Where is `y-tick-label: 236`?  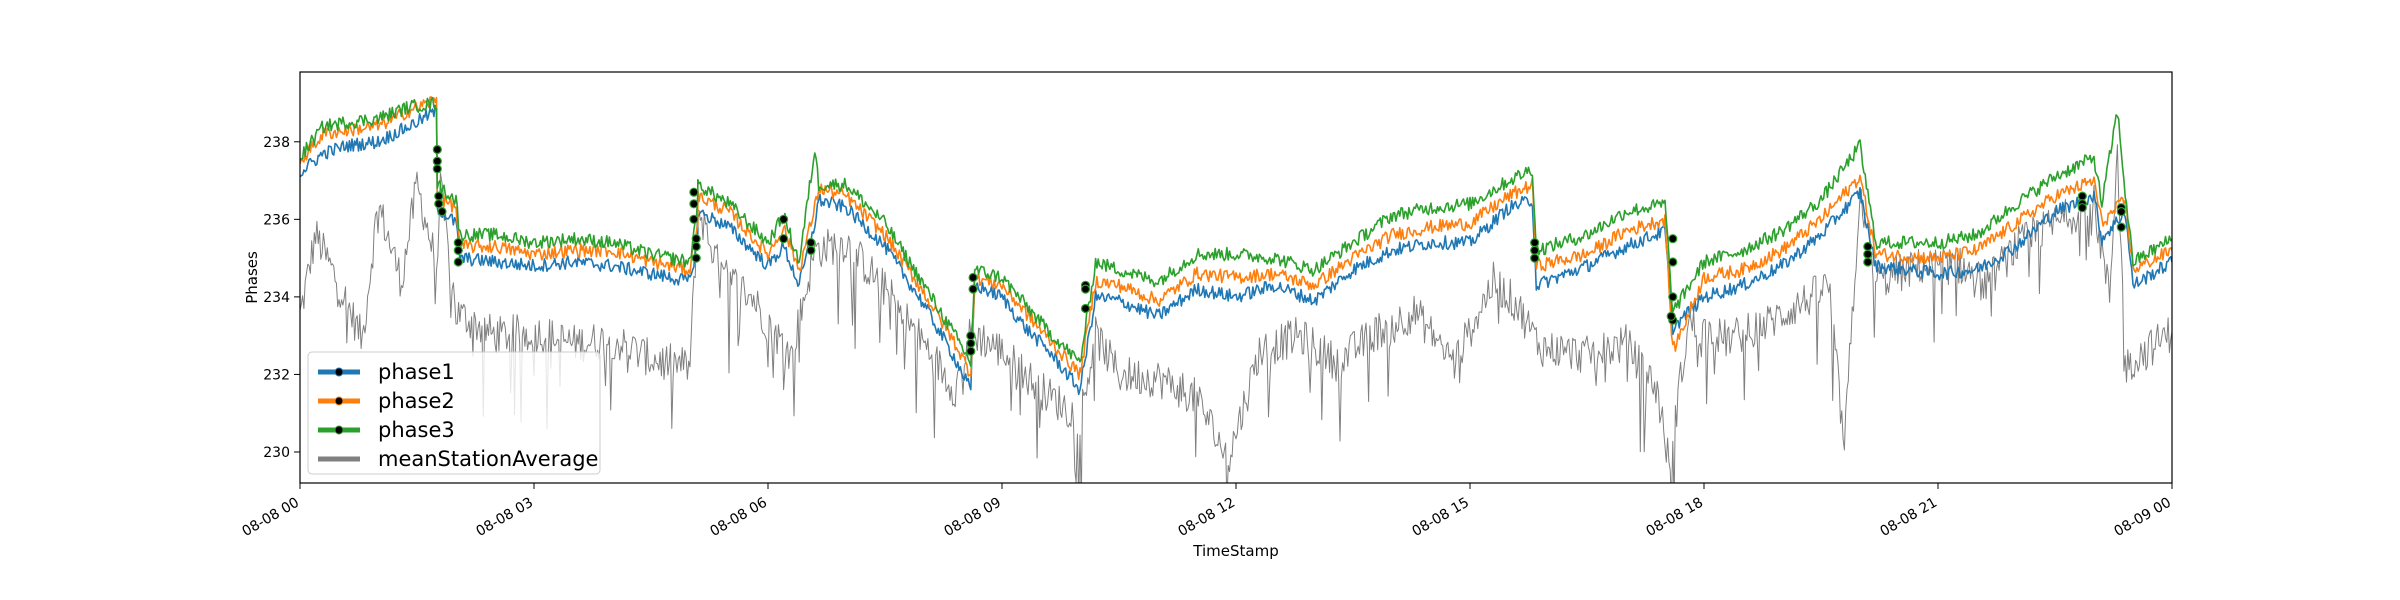 y-tick-label: 236 is located at coordinates (276, 220).